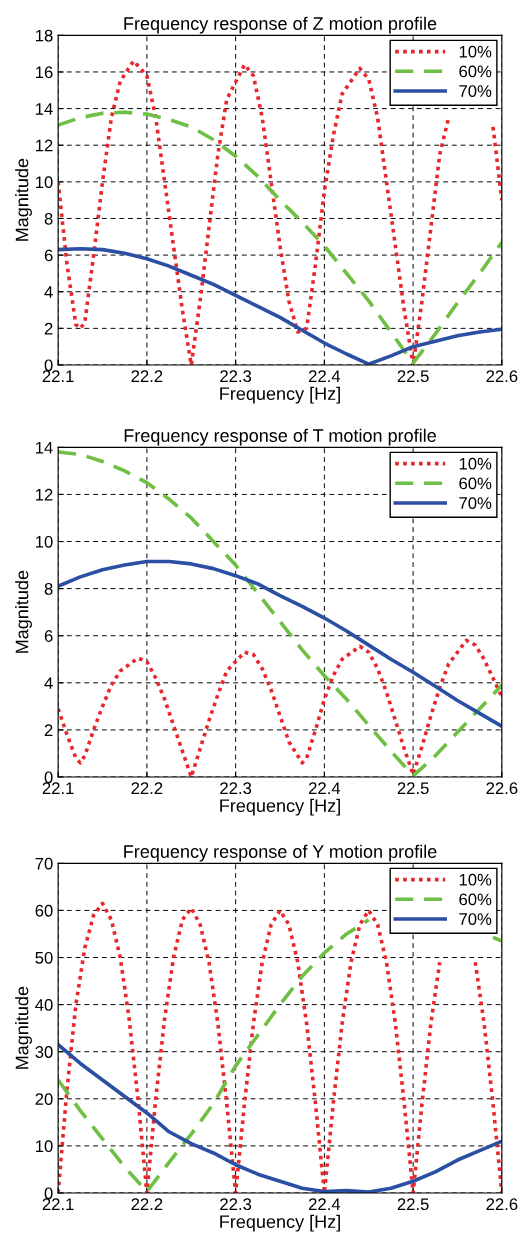 This screenshot has height=1244, width=519. I want to click on y-tick-label: 30, so click(44, 1052).